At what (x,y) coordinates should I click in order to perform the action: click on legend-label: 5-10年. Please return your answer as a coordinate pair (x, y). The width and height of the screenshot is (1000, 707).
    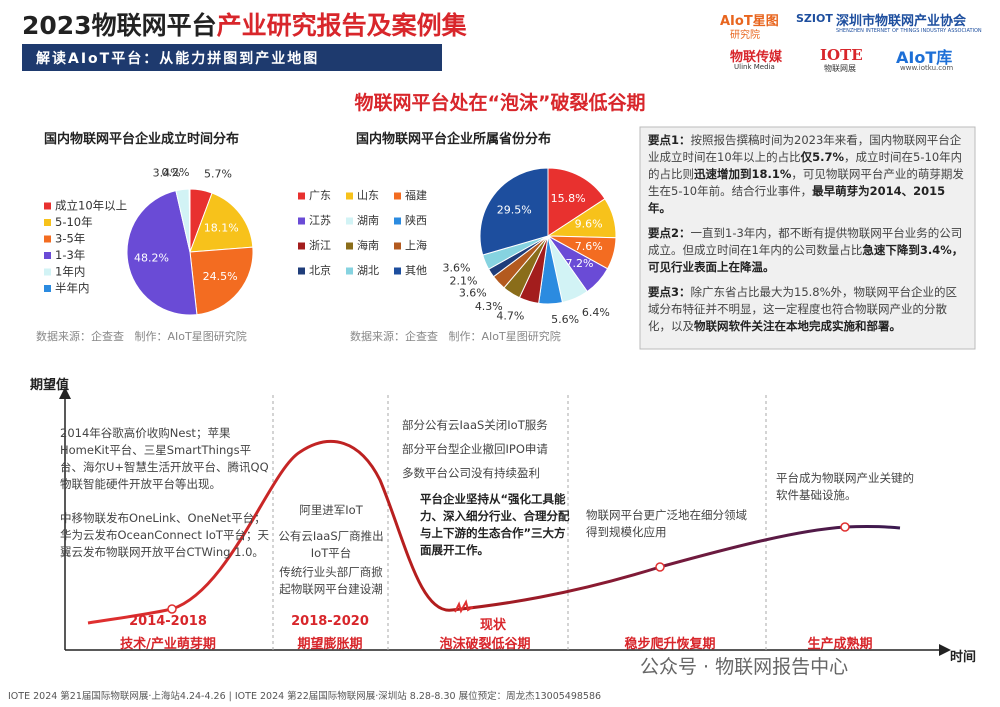
    Looking at the image, I should click on (74, 222).